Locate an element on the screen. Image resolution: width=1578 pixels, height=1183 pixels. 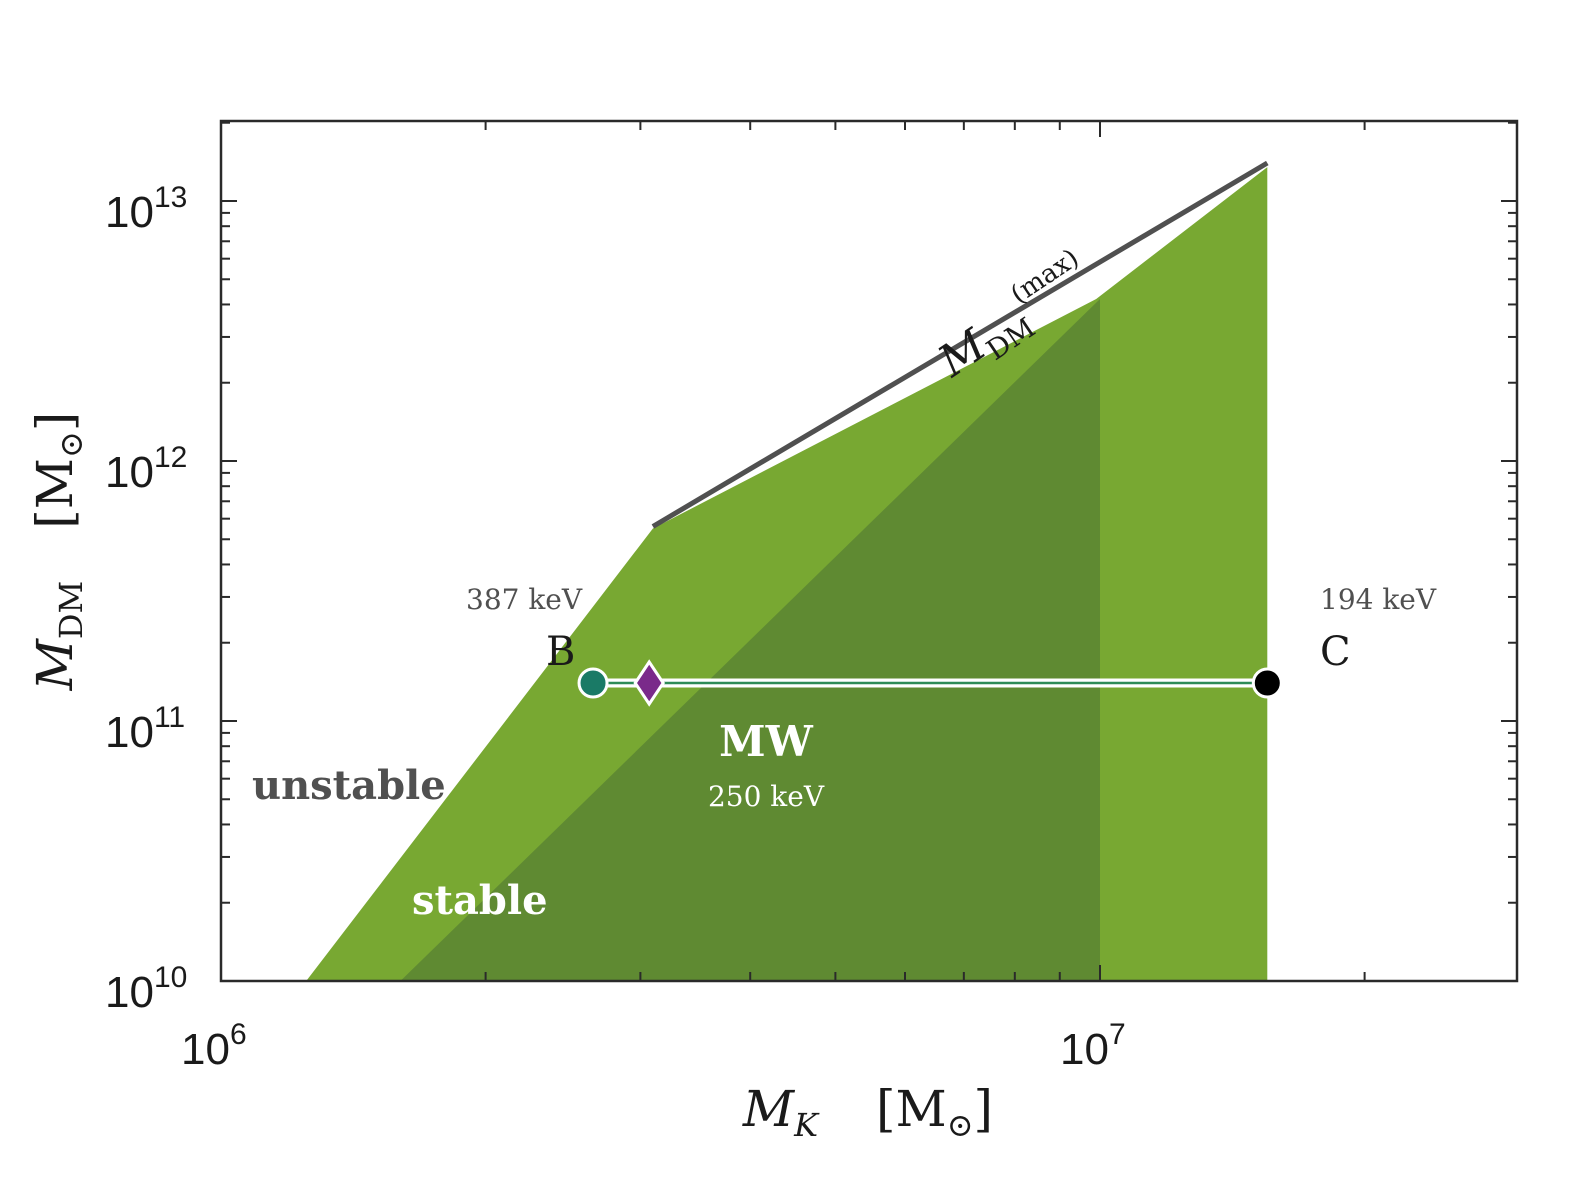
max-line-segment is located at coordinates (960, 344).